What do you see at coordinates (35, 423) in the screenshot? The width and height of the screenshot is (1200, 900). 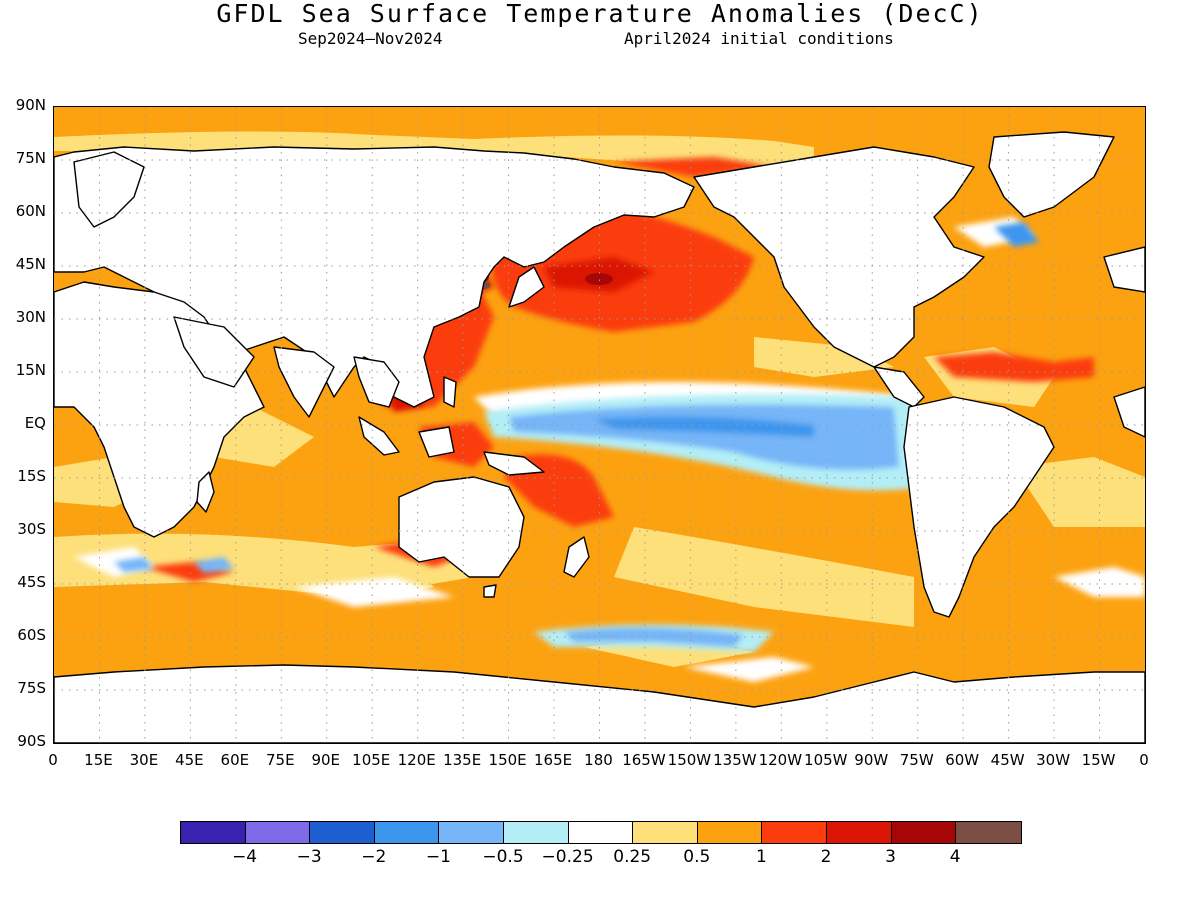 I see `latitude-label: EQ` at bounding box center [35, 423].